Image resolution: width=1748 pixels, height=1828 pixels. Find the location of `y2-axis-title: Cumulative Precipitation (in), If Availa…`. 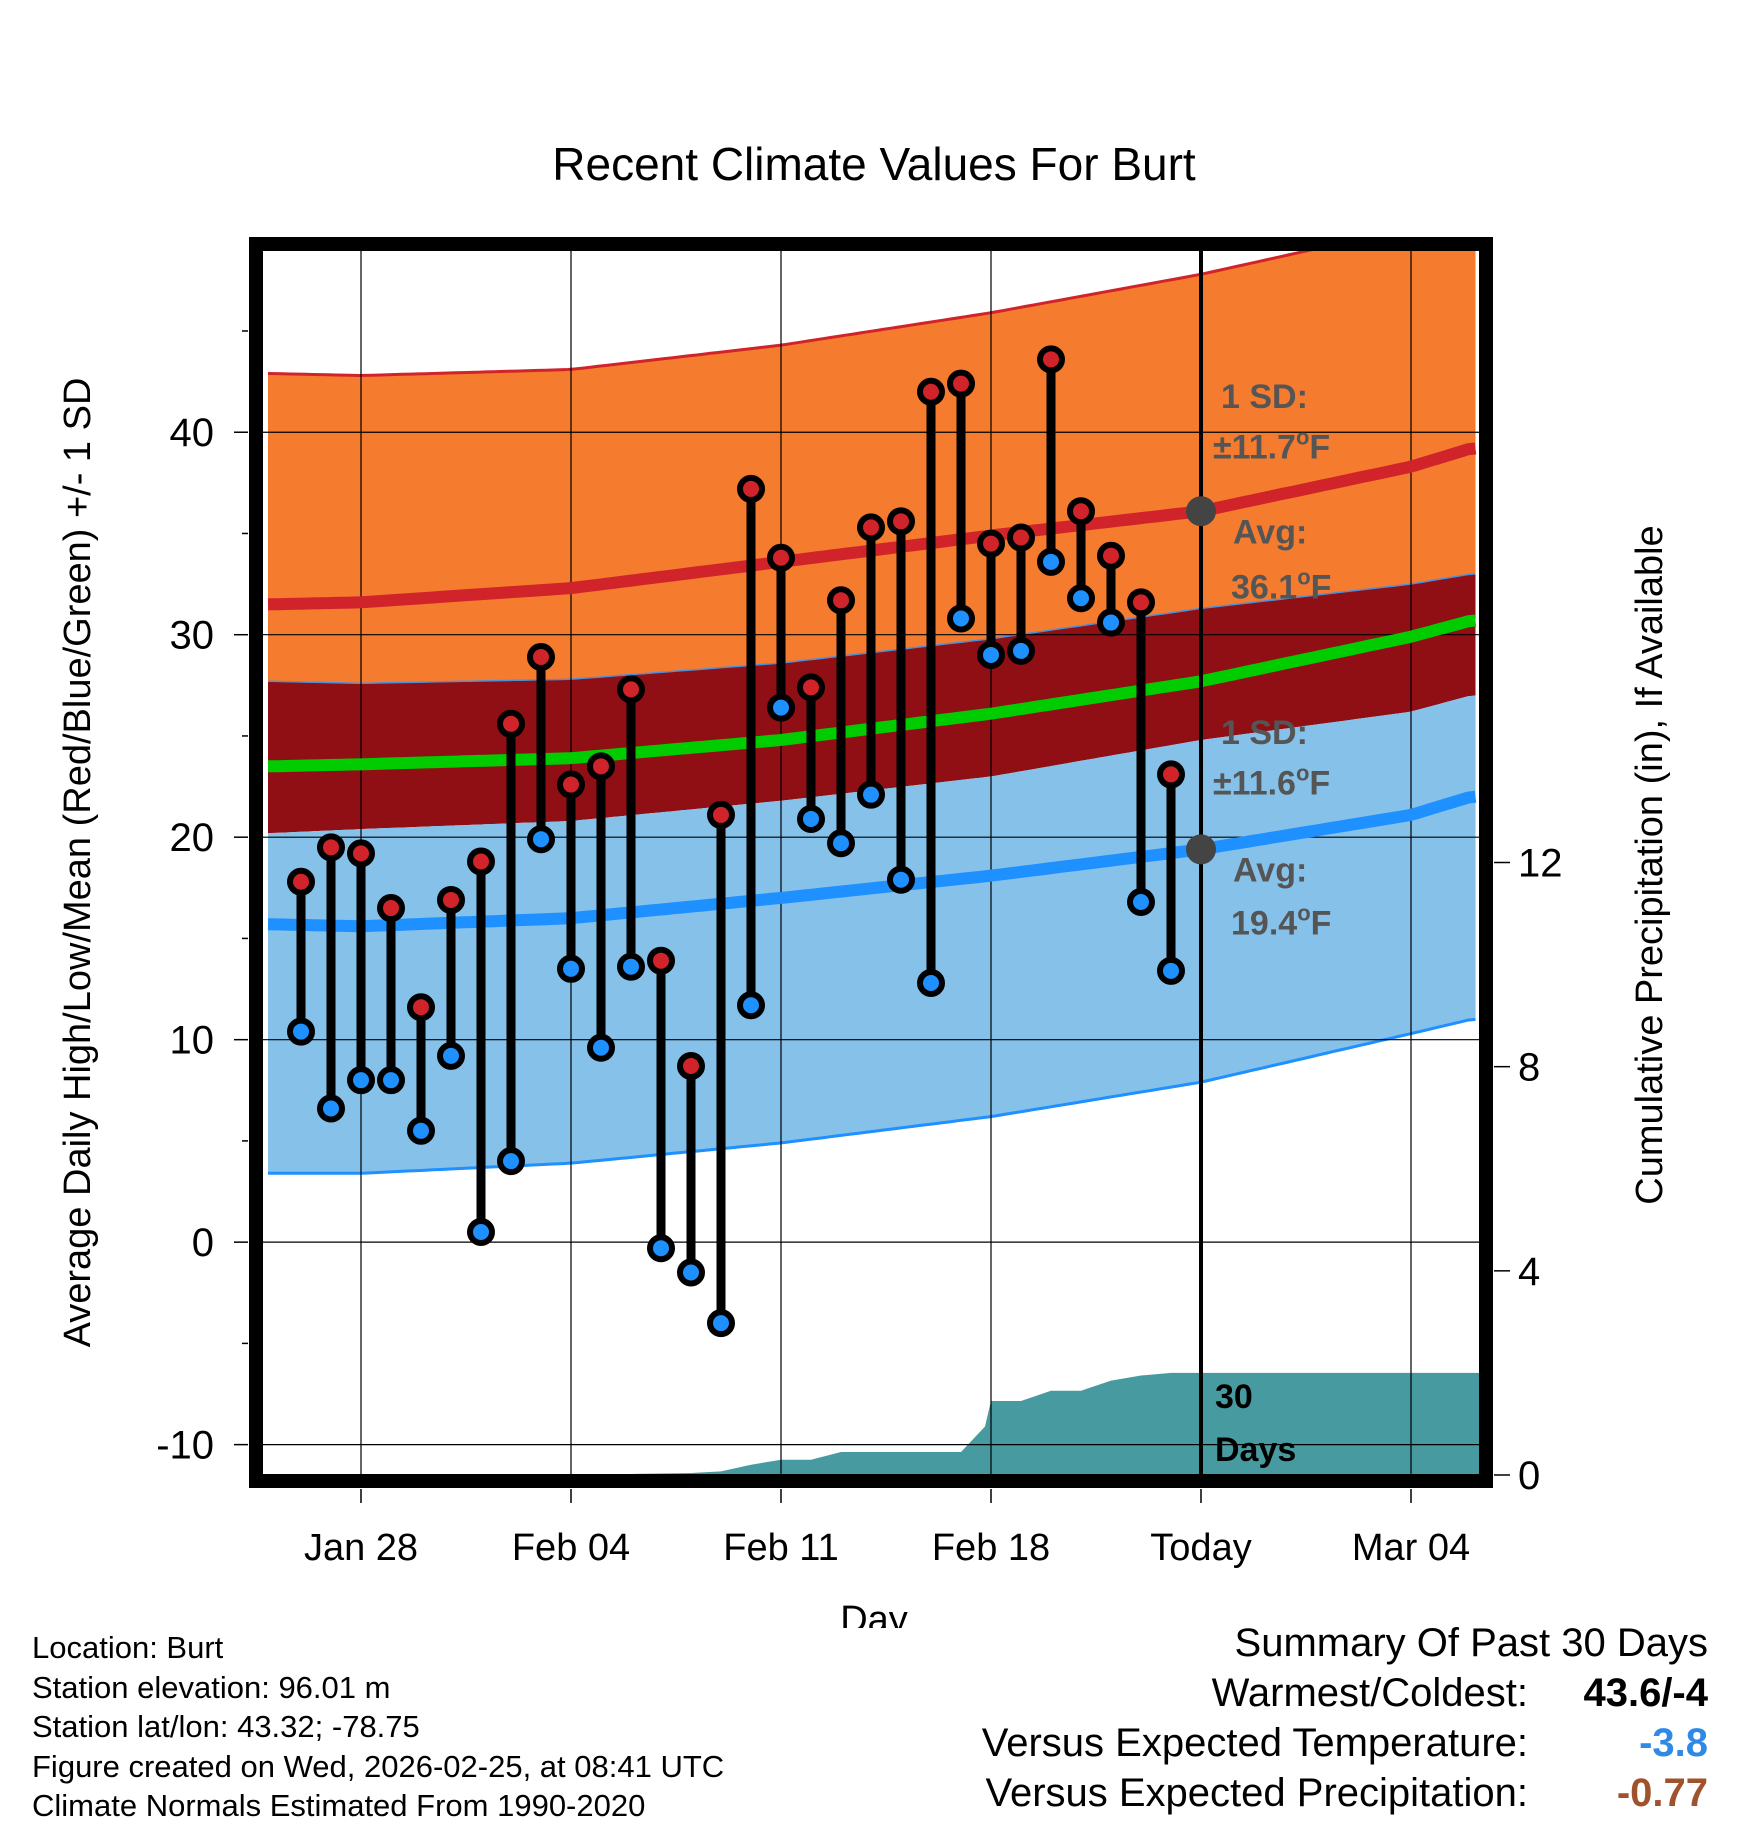

y2-axis-title: Cumulative Precipitation (in), If Availa… is located at coordinates (1650, 864).